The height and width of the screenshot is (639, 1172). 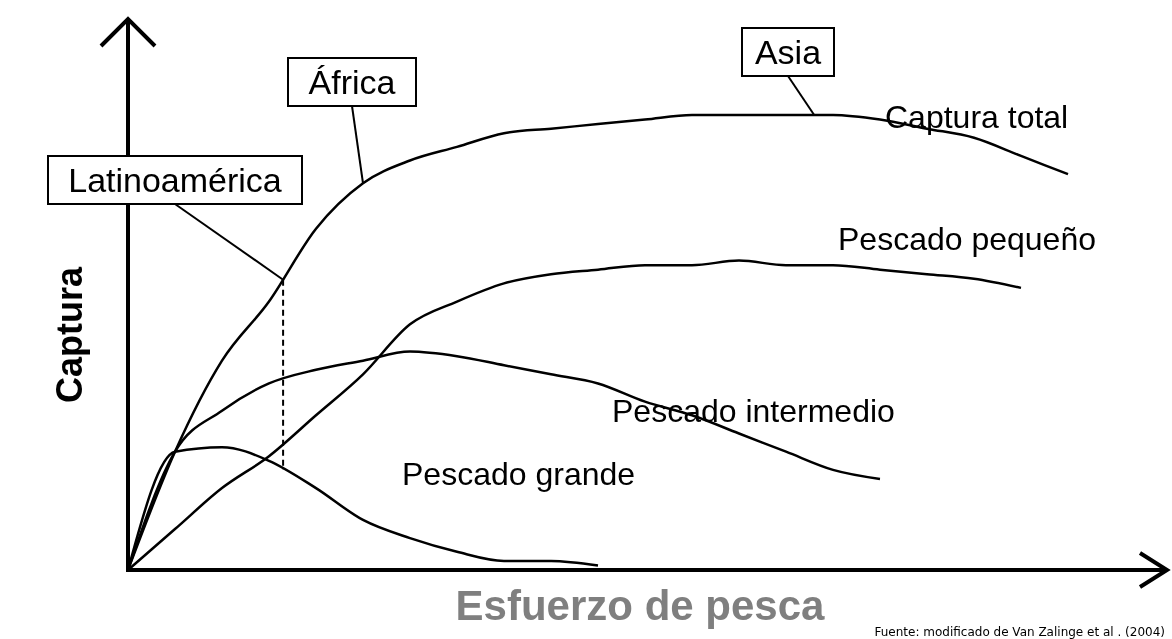 I want to click on annotation: Latinoamérica, so click(x=175, y=180).